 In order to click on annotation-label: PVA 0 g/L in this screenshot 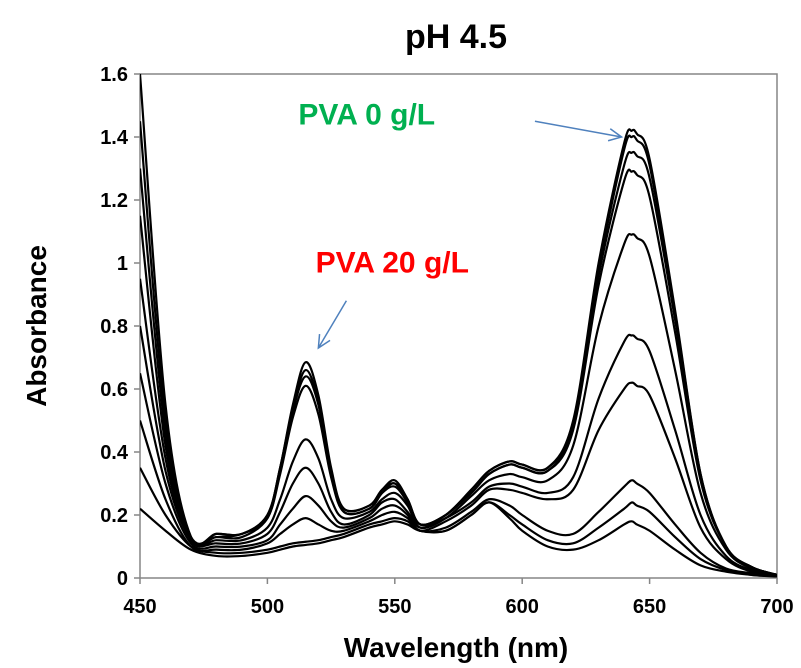, I will do `click(366, 114)`.